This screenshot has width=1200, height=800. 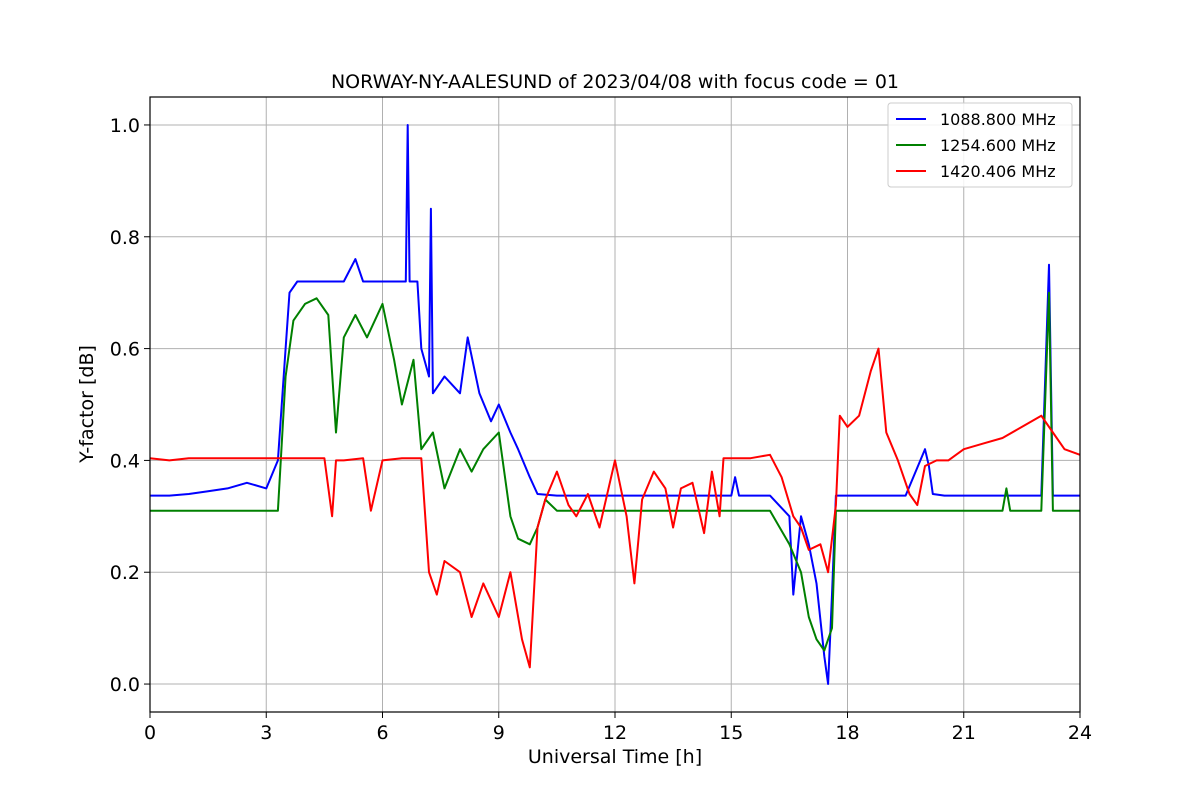 I want to click on x-tick-label: 24, so click(x=1080, y=733).